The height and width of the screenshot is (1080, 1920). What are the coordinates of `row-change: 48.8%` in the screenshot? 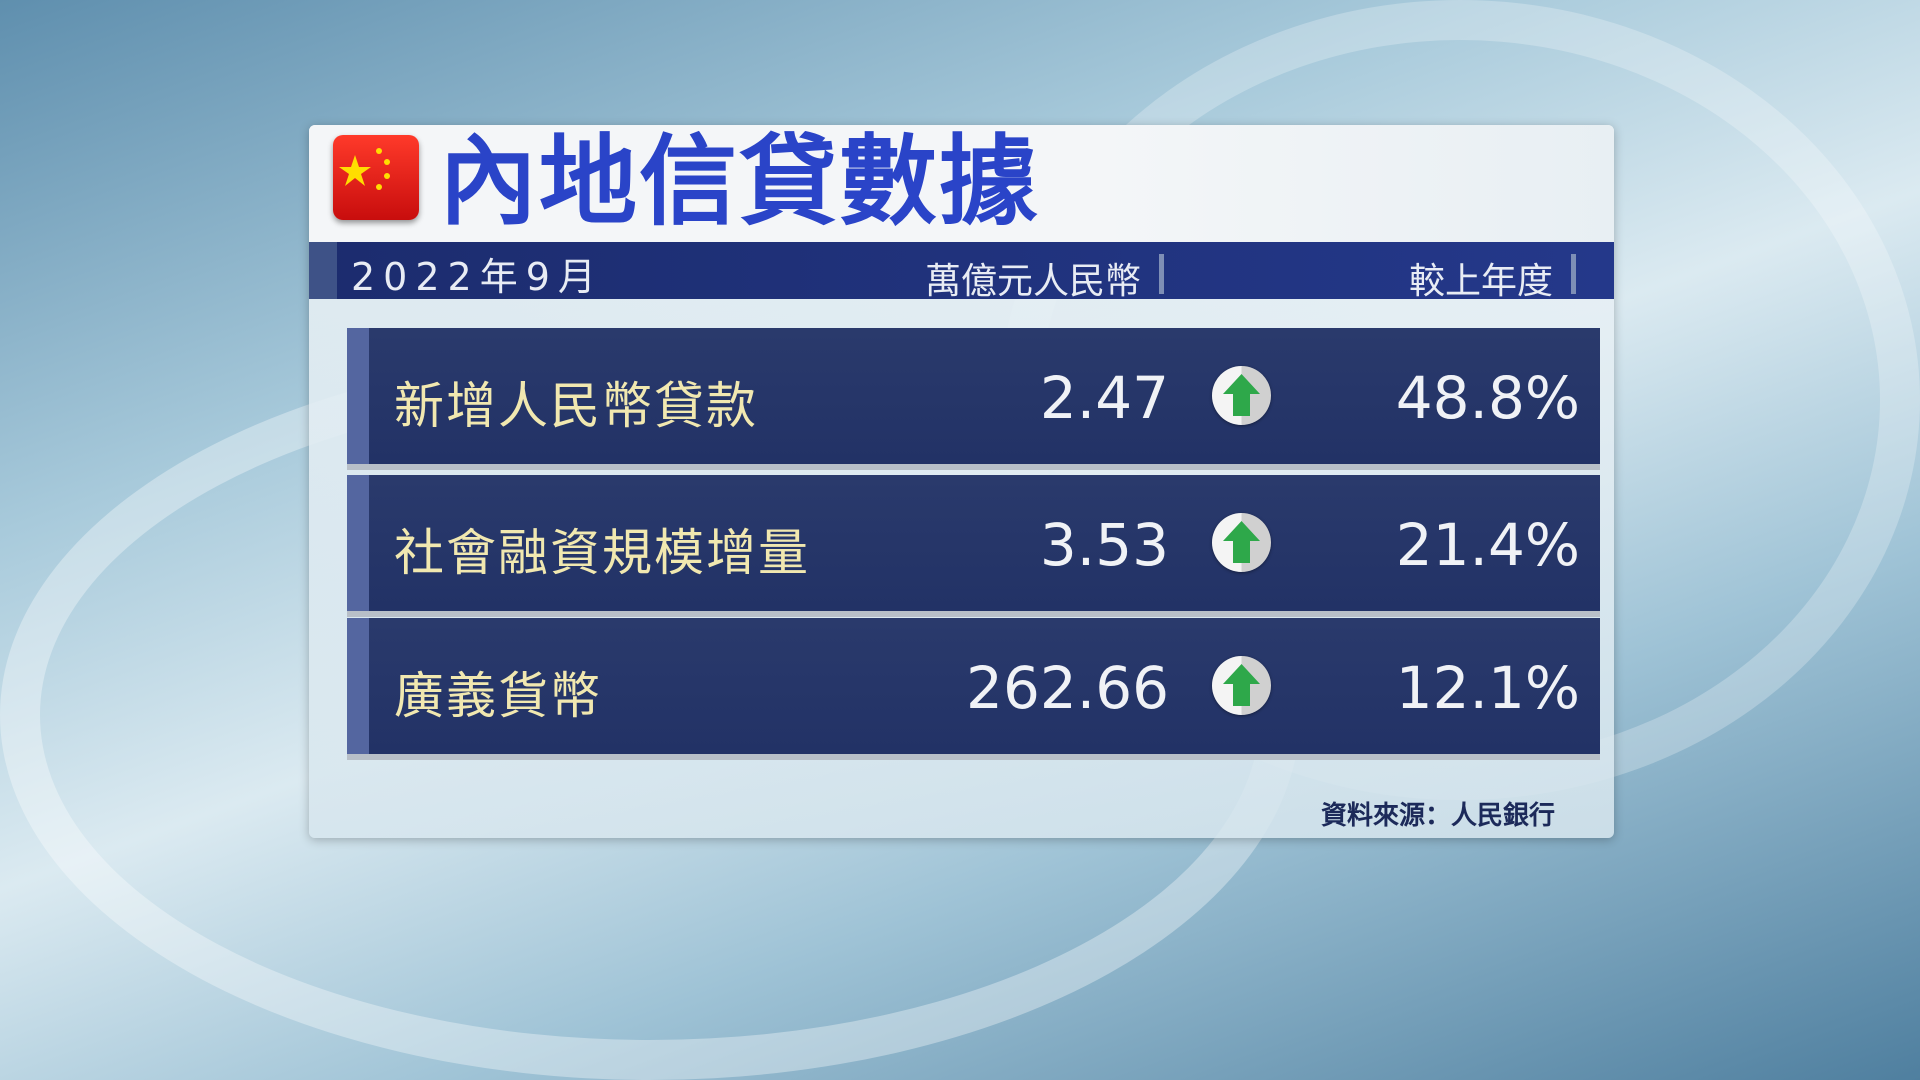 It's located at (1487, 398).